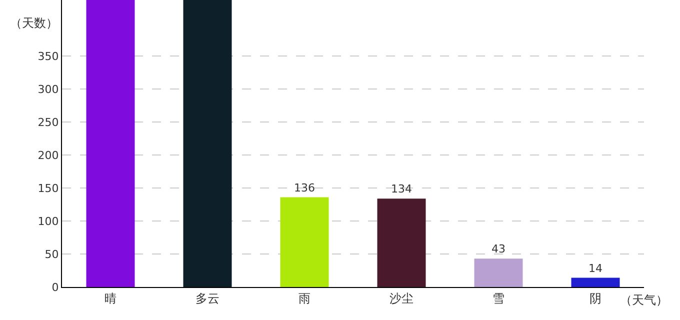 The height and width of the screenshot is (320, 680). I want to click on data-label: 136, so click(304, 187).